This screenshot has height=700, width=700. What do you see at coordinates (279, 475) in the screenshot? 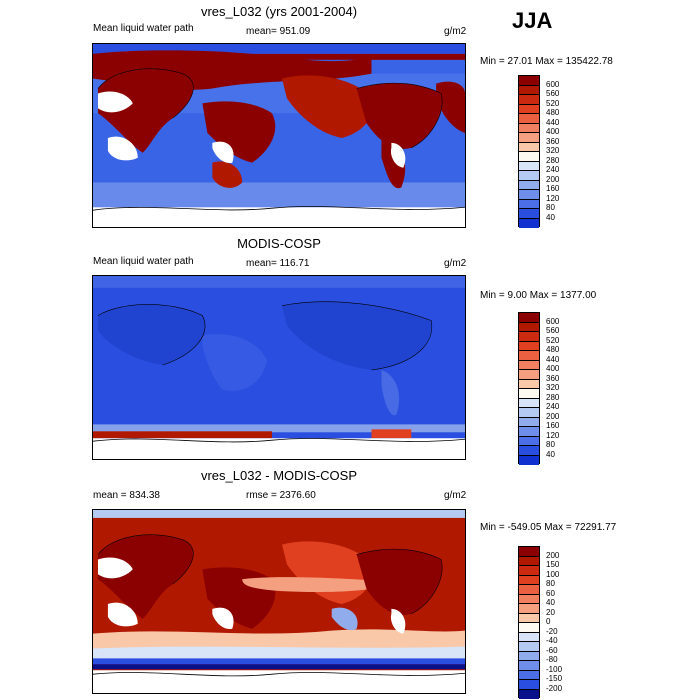
I see `panel-3-title: vres_L032 - MODIS-COSP` at bounding box center [279, 475].